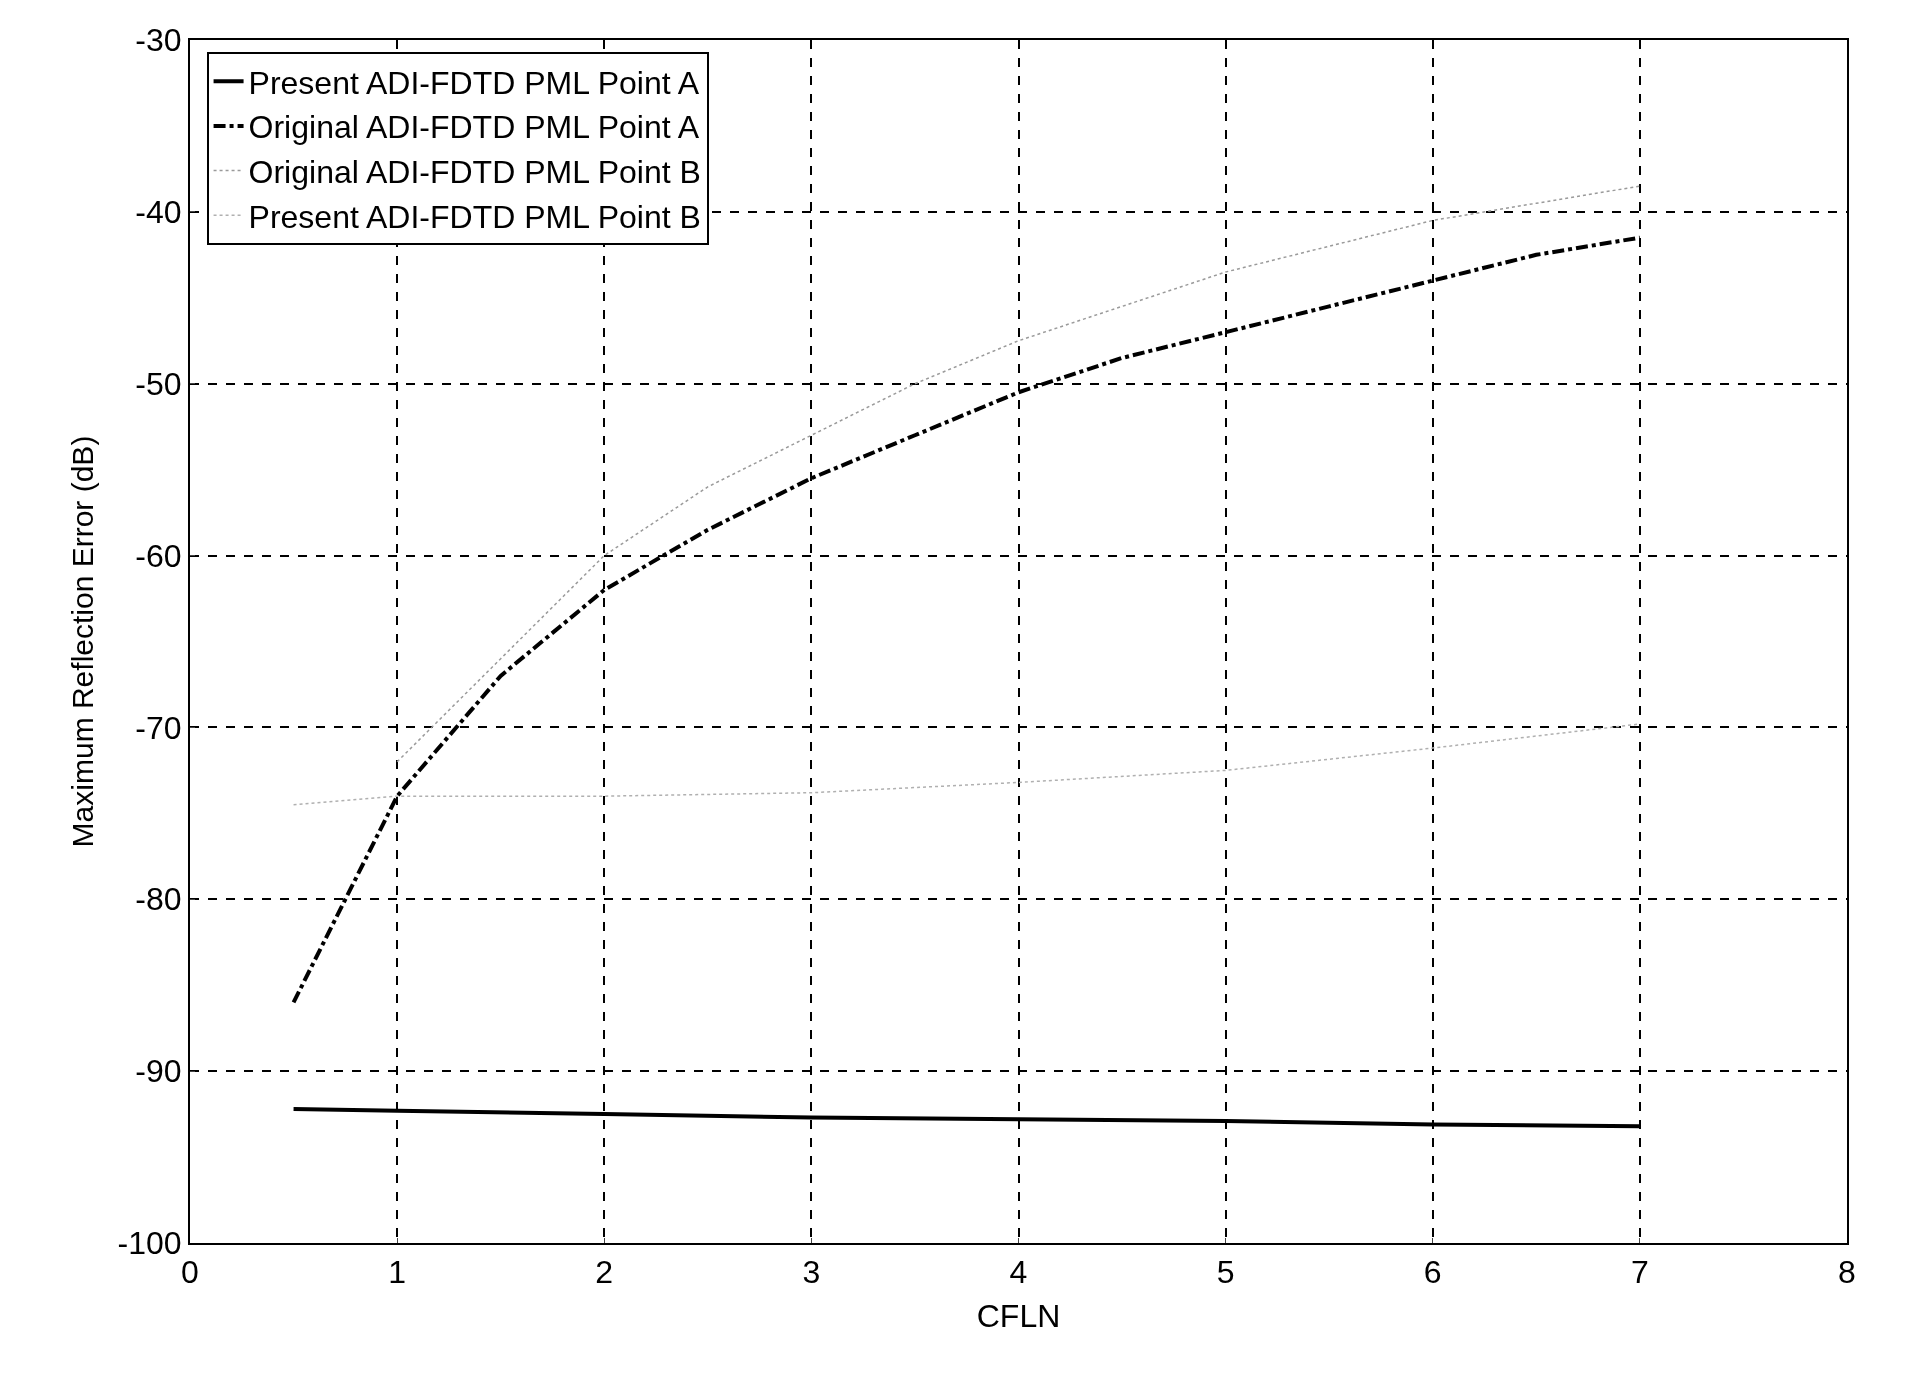 This screenshot has width=1907, height=1393. What do you see at coordinates (1639, 1272) in the screenshot?
I see `x-tick-label: 7` at bounding box center [1639, 1272].